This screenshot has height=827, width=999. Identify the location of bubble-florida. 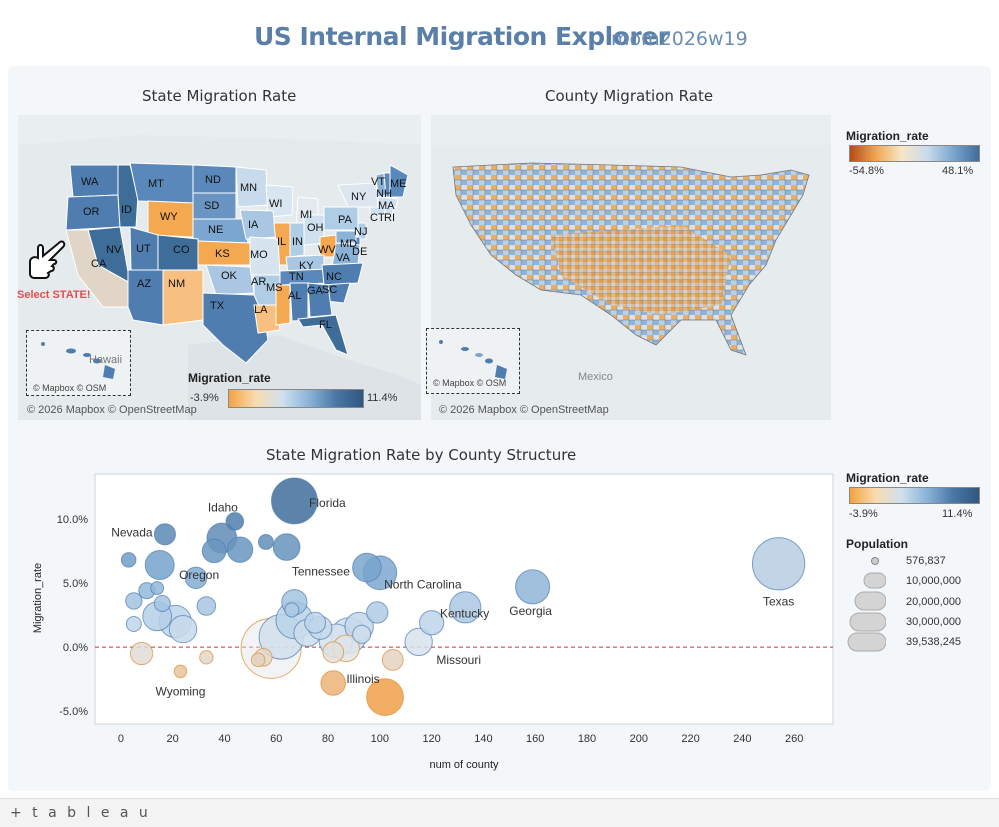
(294, 501).